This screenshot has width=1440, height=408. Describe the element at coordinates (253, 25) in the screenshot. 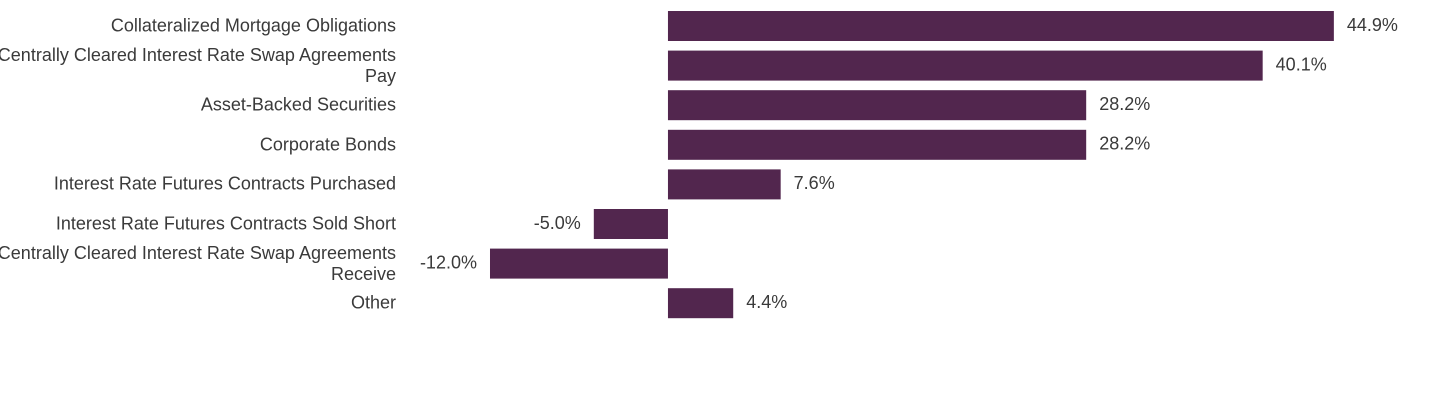

I see `category-label: Collateralized Mortgage Obligations` at that location.